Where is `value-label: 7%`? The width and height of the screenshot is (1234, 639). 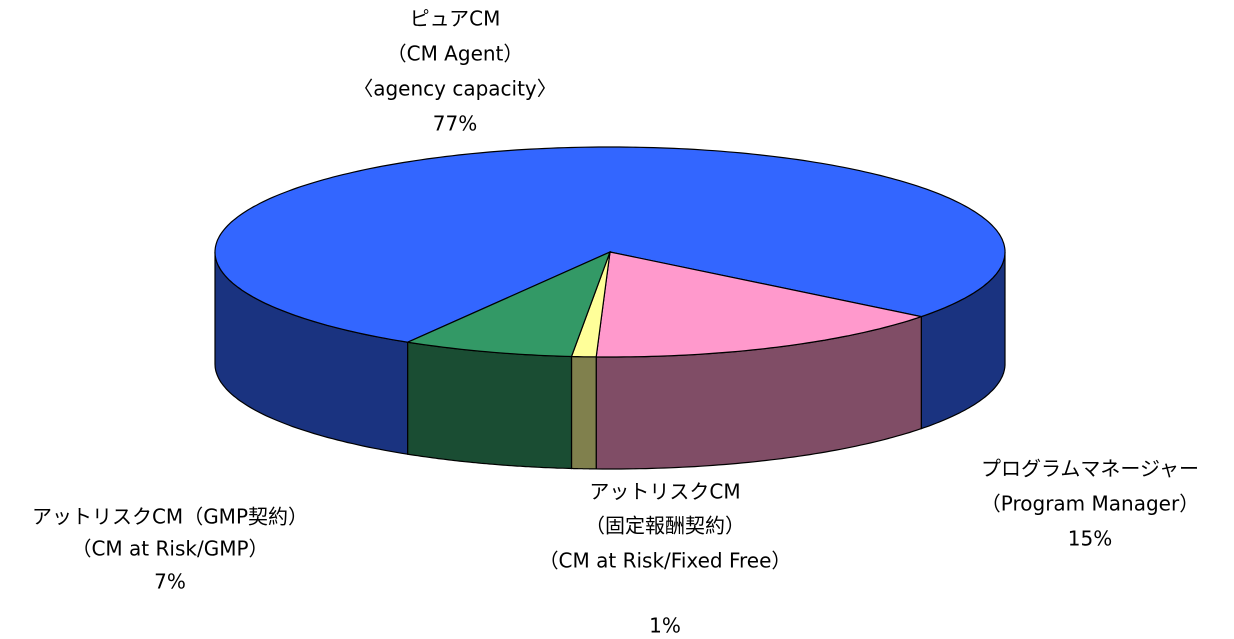
value-label: 7% is located at coordinates (170, 582).